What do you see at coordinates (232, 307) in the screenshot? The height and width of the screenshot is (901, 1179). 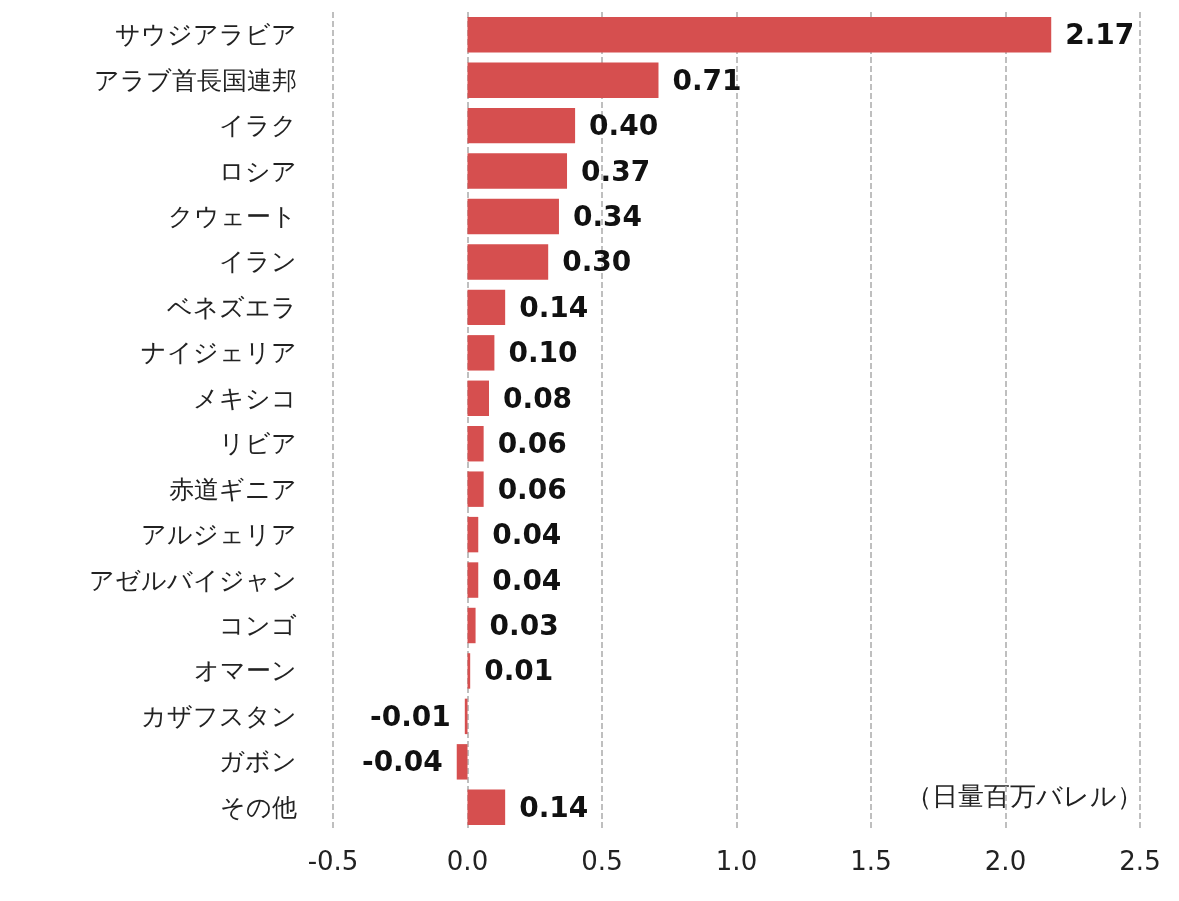 I see `y-tick-label: ベネズエラ` at bounding box center [232, 307].